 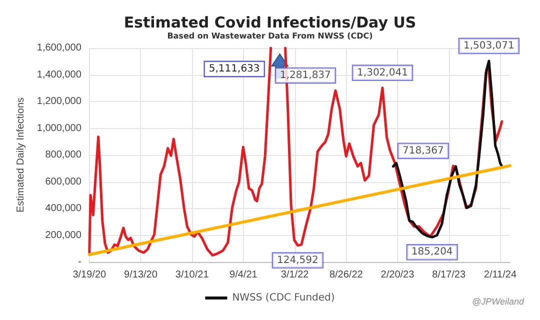 What do you see at coordinates (244, 275) in the screenshot?
I see `x-tick-label: 9/4/21` at bounding box center [244, 275].